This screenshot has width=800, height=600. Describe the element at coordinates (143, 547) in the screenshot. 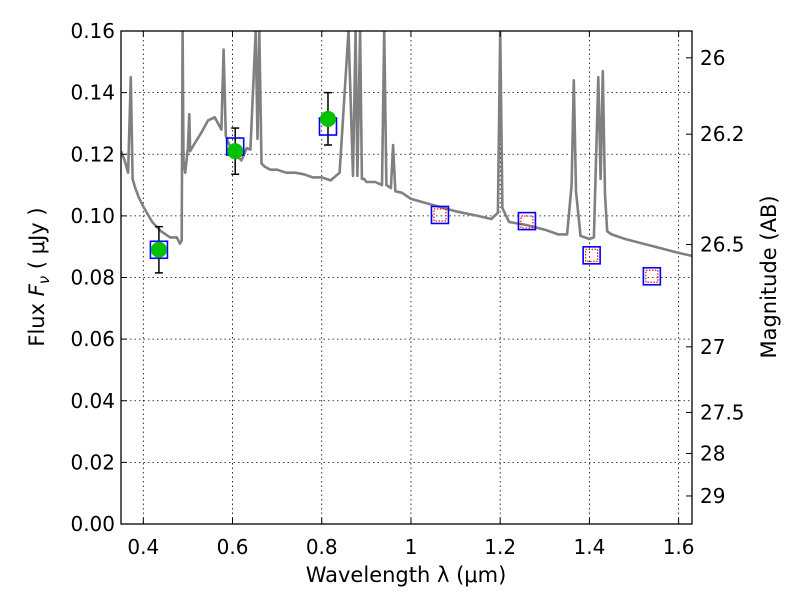

I see `x-tick-label: 0.4` at that location.